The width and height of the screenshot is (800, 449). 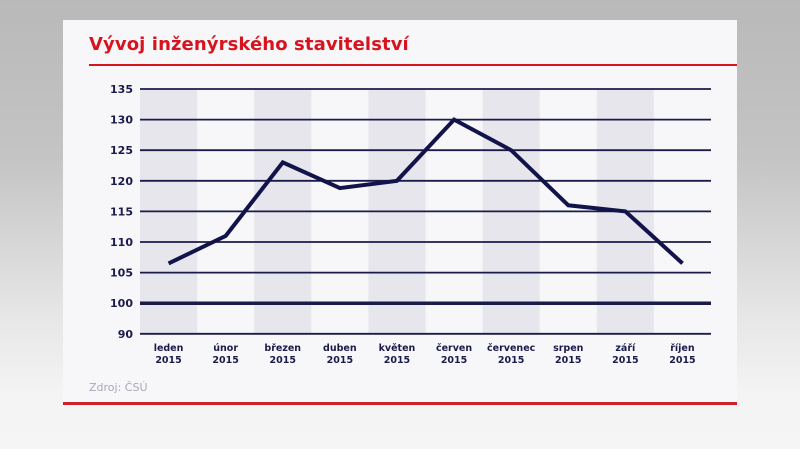 What do you see at coordinates (340, 348) in the screenshot?
I see `x-tick-label: duben` at bounding box center [340, 348].